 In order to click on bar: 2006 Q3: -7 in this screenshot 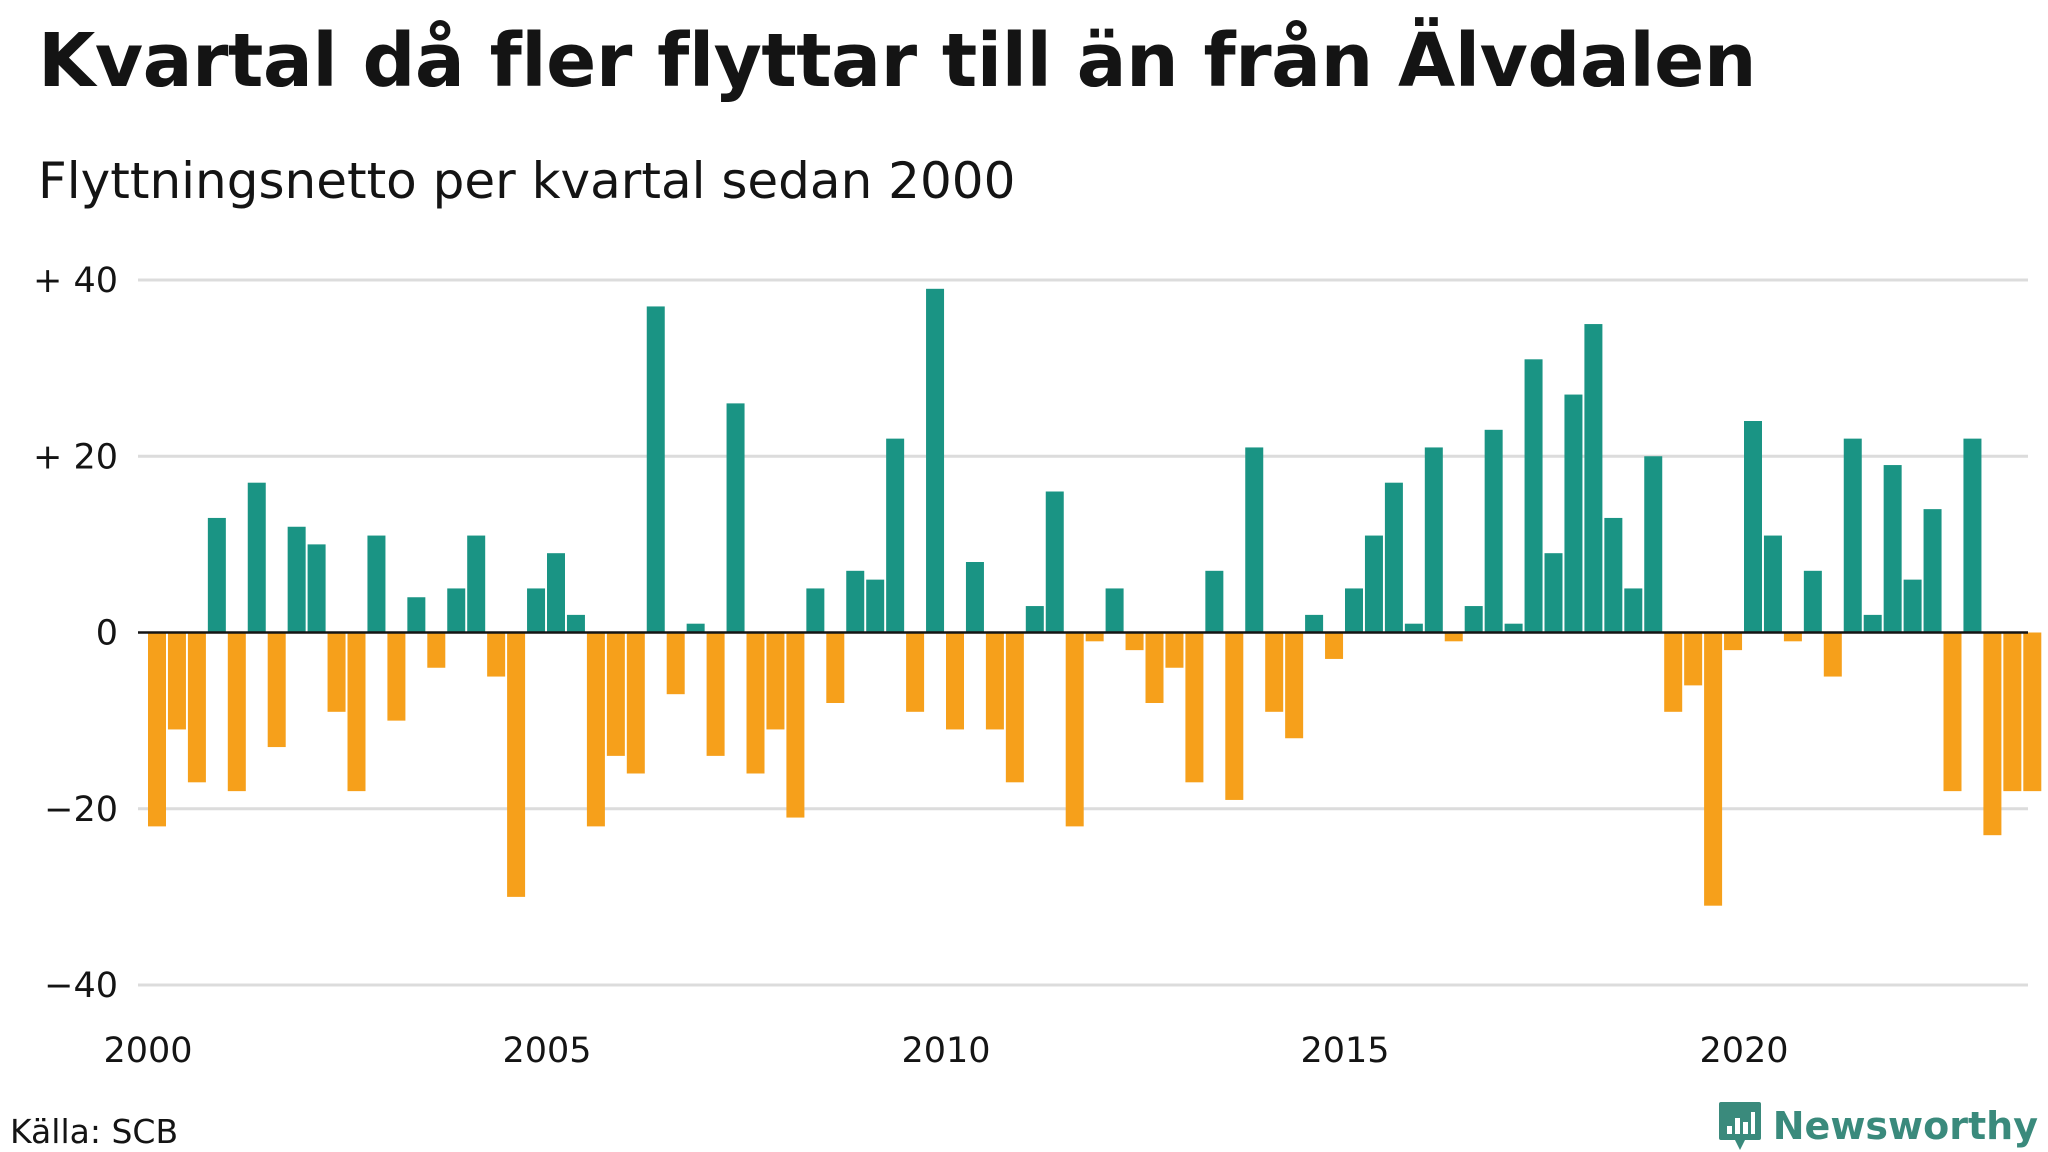, I will do `click(675, 663)`.